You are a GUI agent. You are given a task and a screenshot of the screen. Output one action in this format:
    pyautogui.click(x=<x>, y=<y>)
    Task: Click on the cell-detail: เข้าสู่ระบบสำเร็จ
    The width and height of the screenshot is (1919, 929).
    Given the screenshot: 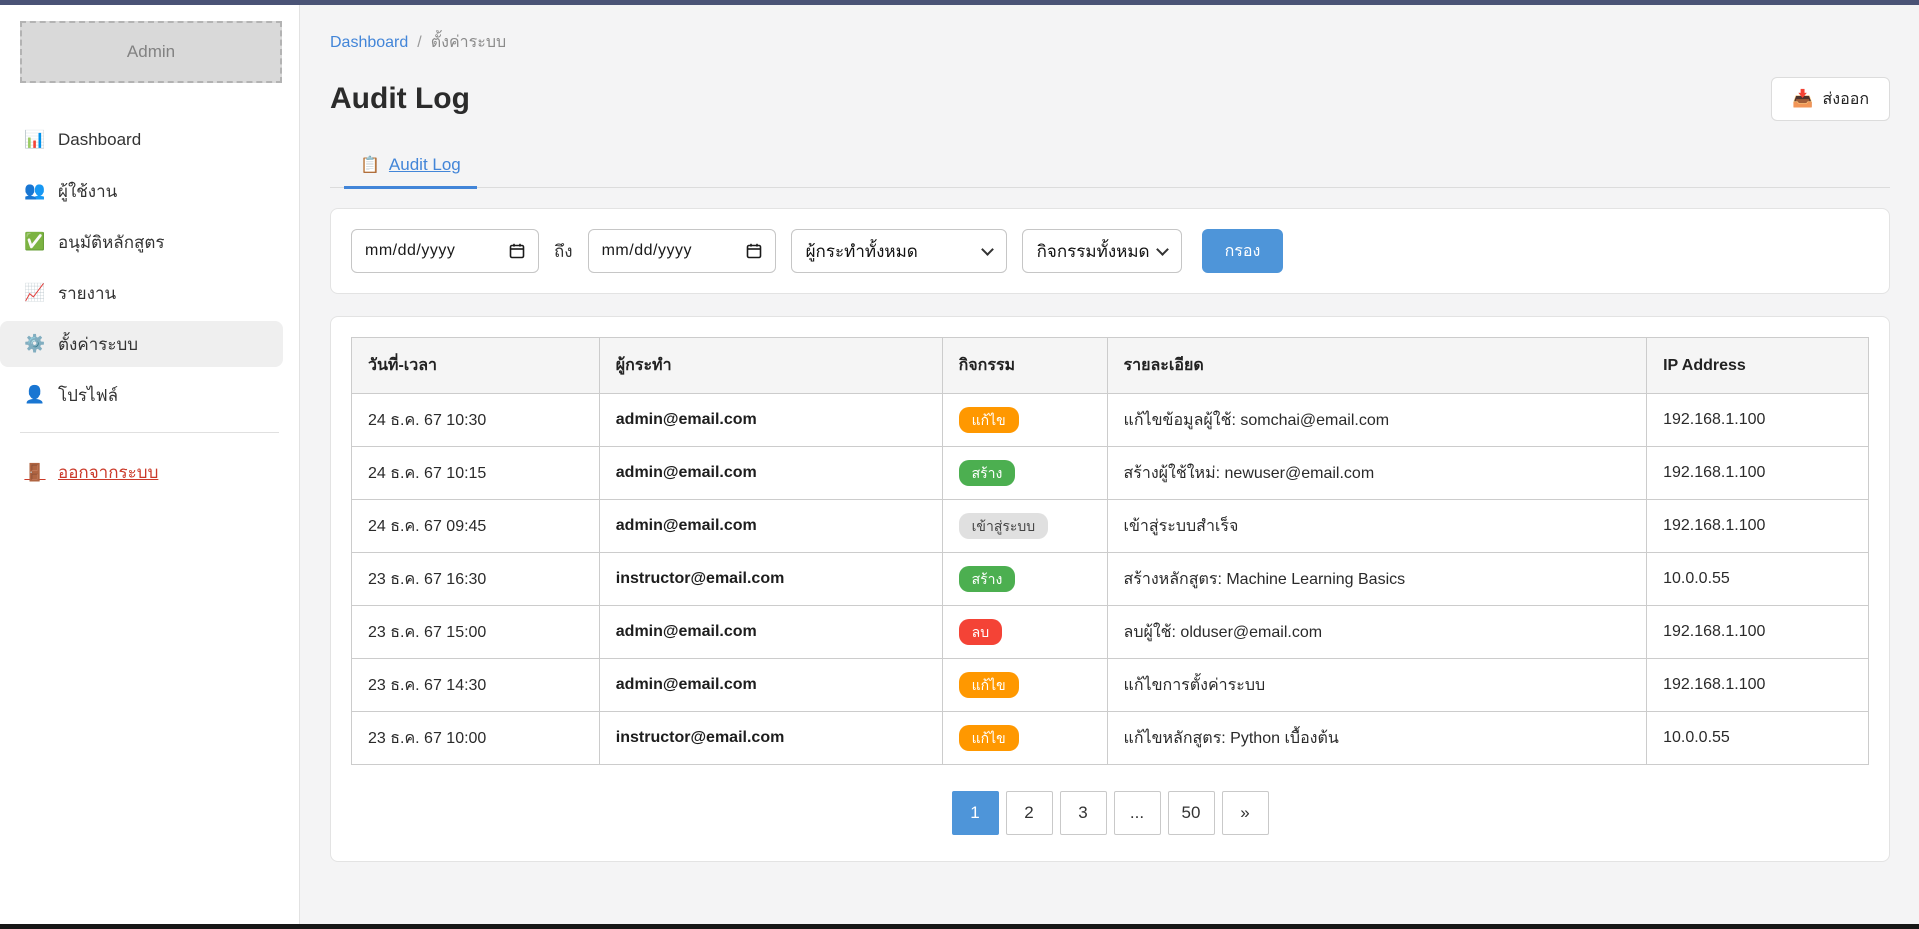 What is the action you would take?
    pyautogui.click(x=1377, y=526)
    